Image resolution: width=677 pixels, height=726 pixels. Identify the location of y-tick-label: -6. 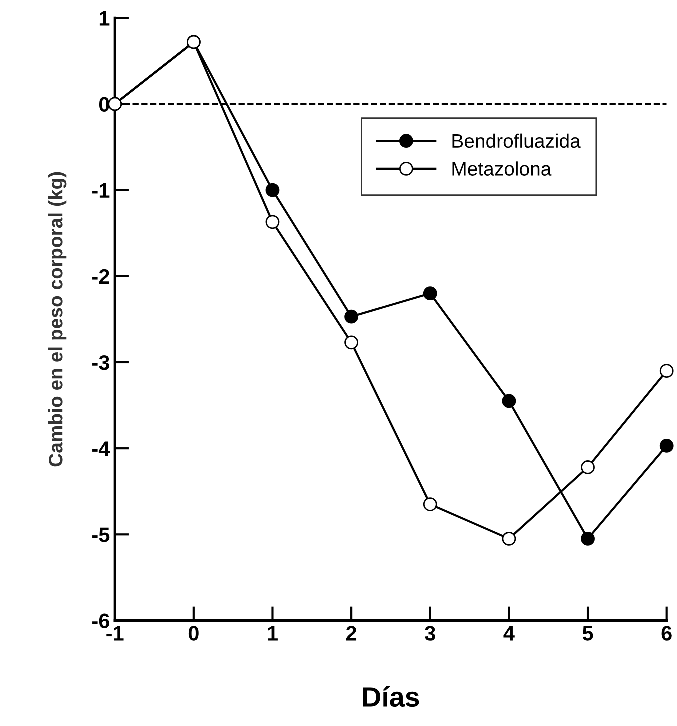
(101, 621).